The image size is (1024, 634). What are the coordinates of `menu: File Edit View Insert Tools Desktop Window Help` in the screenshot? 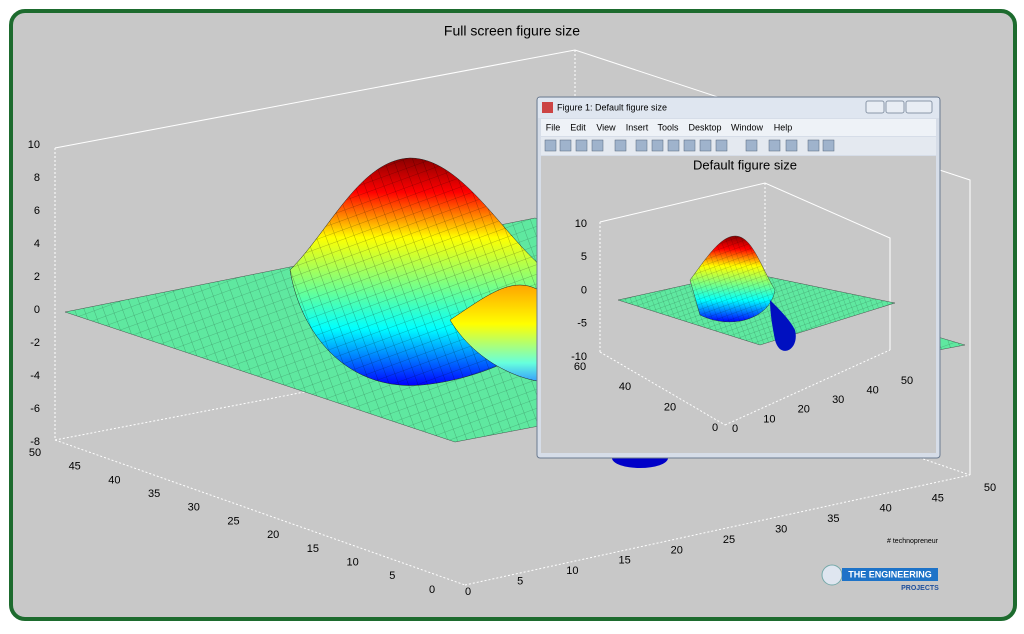 It's located at (669, 127).